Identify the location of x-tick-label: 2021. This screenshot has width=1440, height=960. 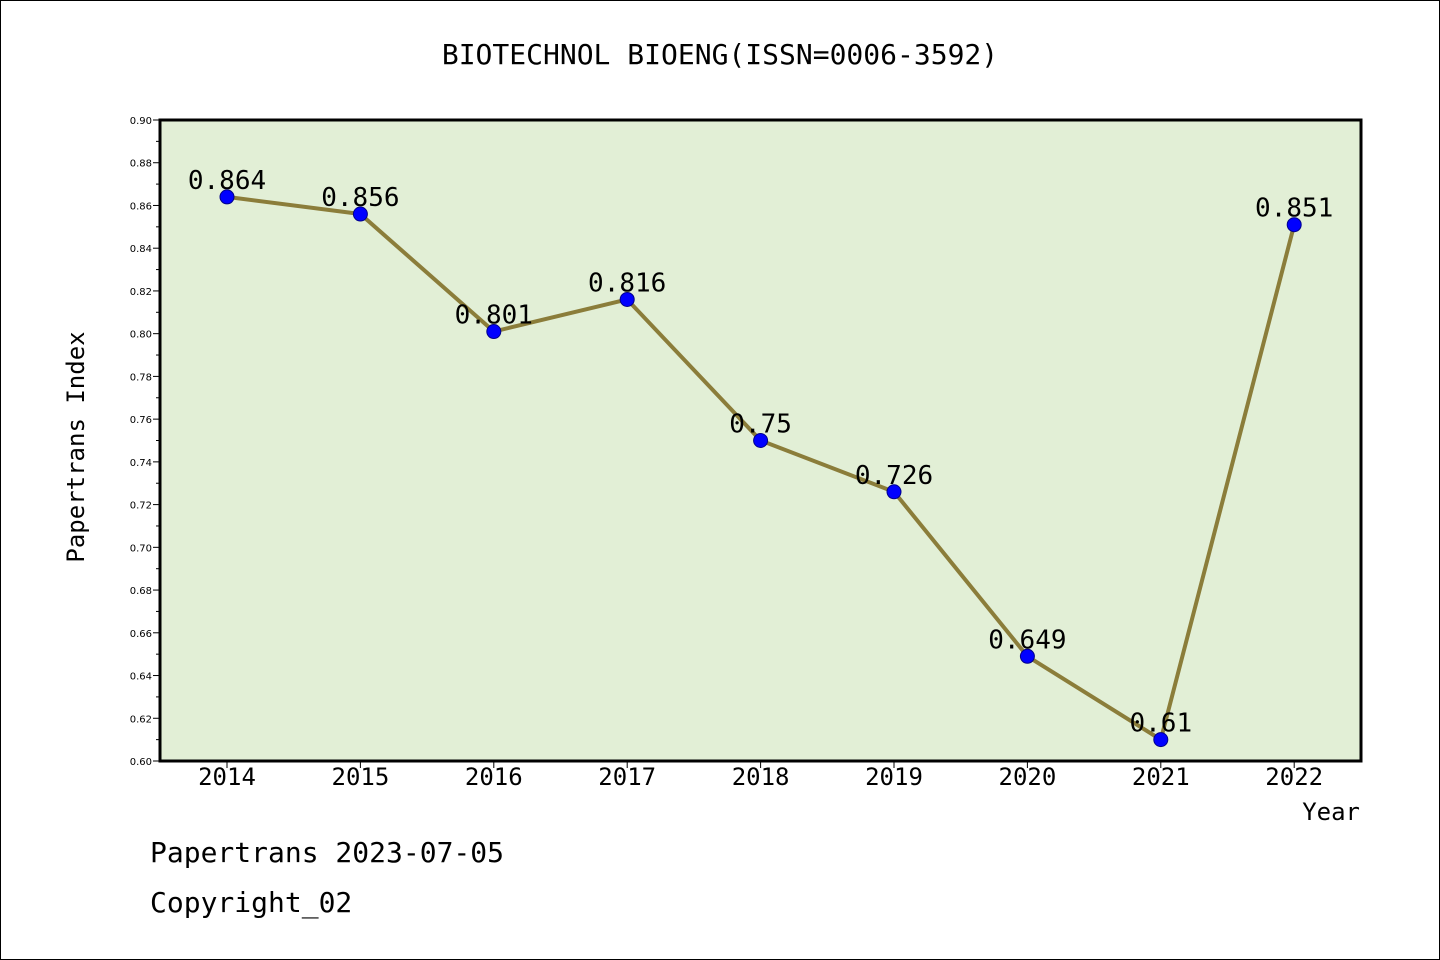
(1161, 777).